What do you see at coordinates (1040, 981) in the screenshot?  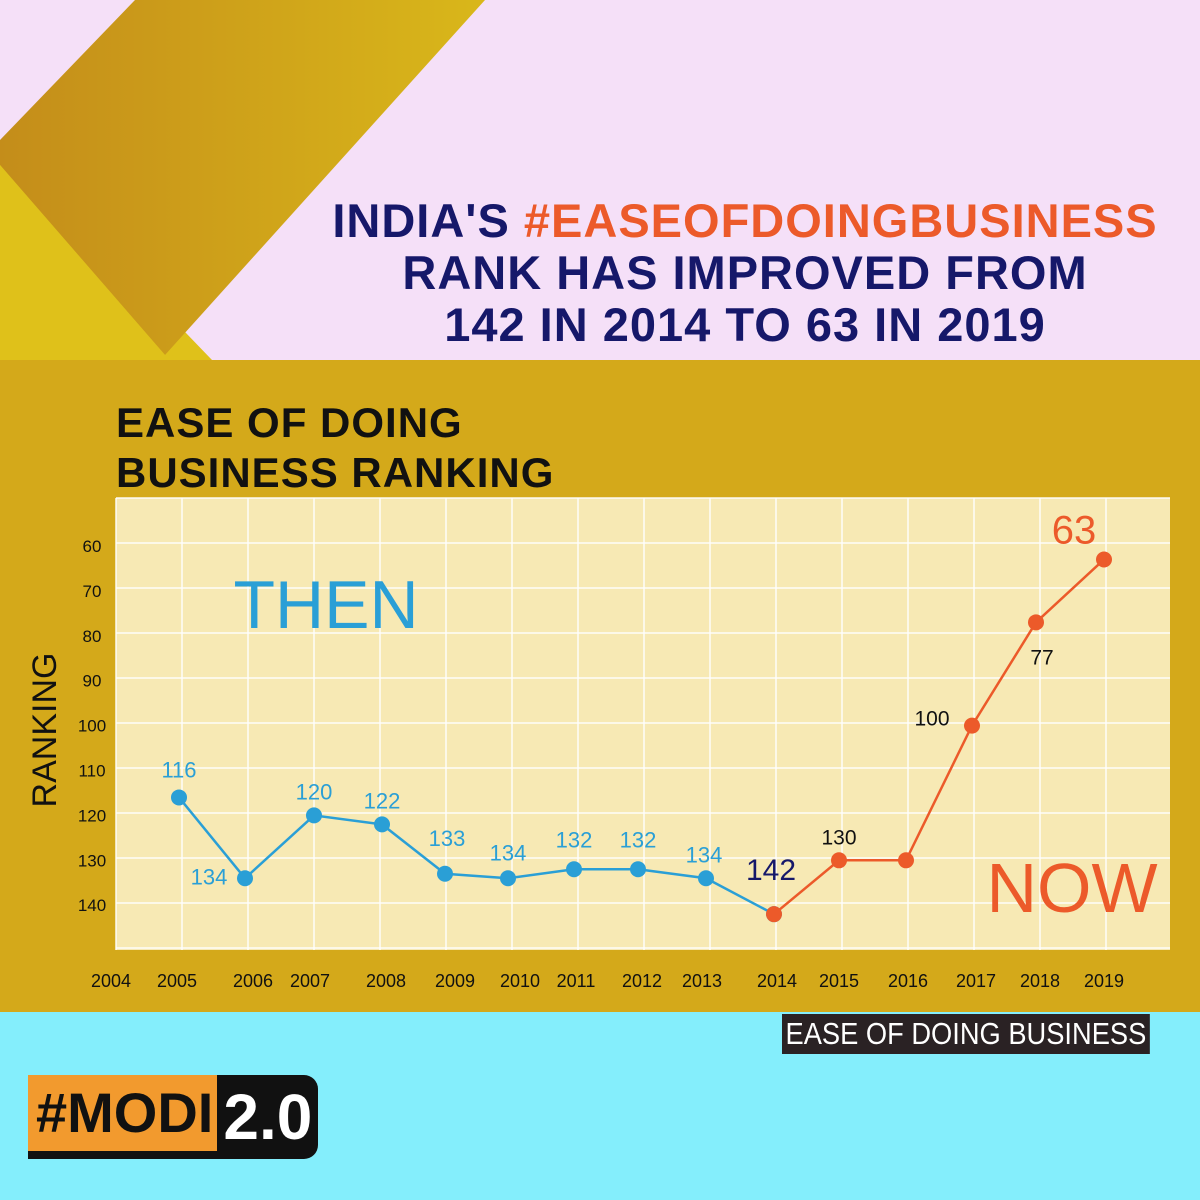 I see `x-tick-label: 2018` at bounding box center [1040, 981].